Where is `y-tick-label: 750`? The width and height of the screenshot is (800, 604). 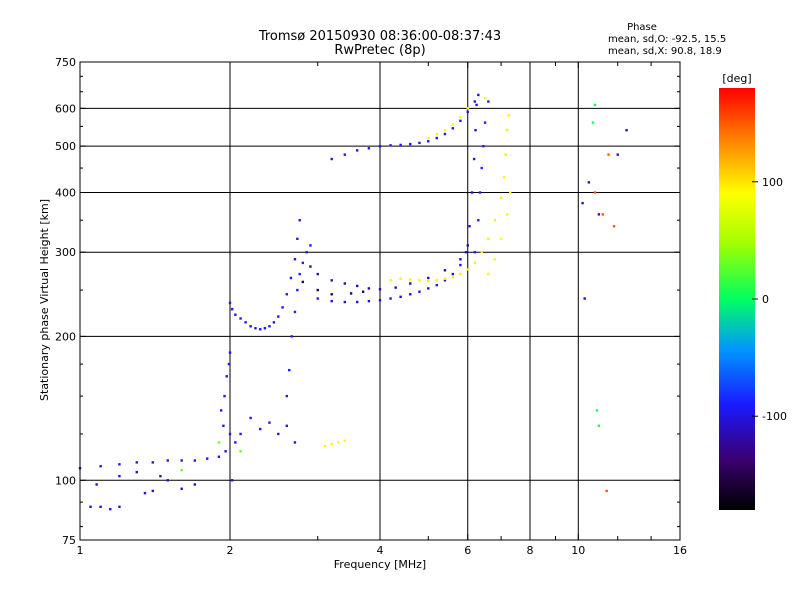
y-tick-label: 750 is located at coordinates (65, 62).